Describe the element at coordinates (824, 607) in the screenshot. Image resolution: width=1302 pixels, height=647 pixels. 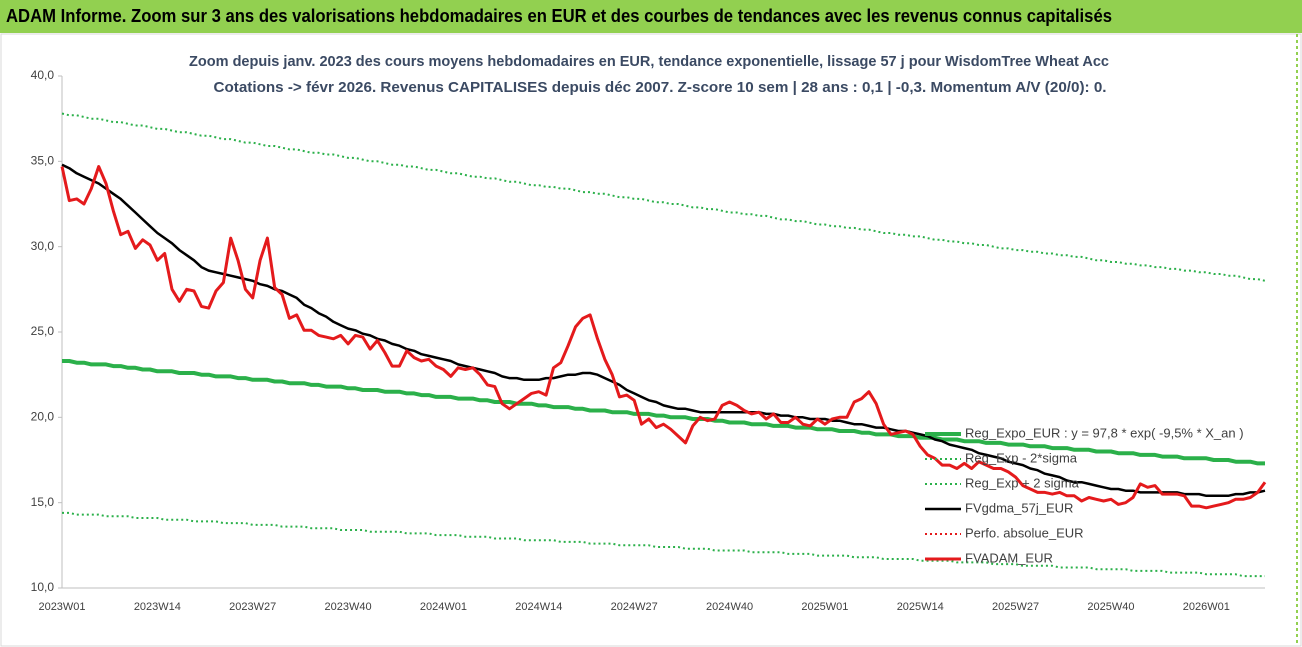
I see `x-tick-label: 2025W01` at that location.